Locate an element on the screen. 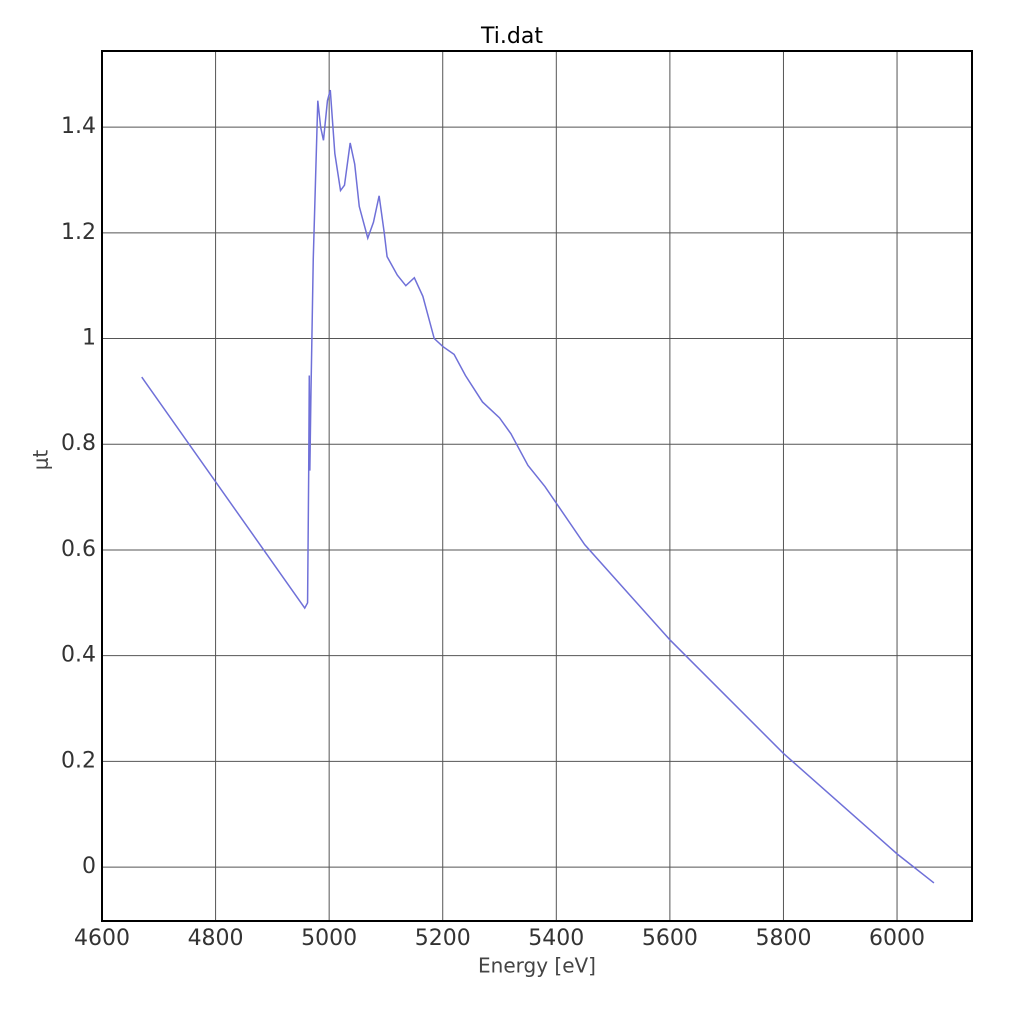 The height and width of the screenshot is (1024, 1024). y-tick-label: 1.2 is located at coordinates (78, 232).